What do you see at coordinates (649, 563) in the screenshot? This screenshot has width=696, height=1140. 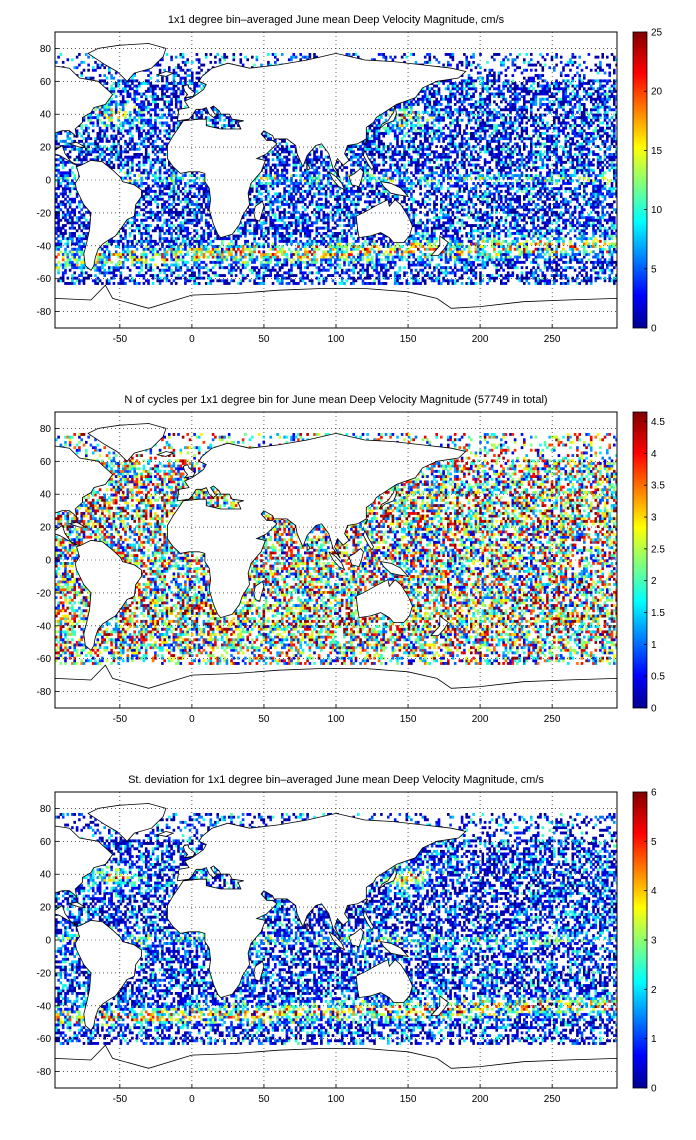 I see `colorbar: 4.5 4 3.5 3 2.5 2 1.5 1 0.5 0` at bounding box center [649, 563].